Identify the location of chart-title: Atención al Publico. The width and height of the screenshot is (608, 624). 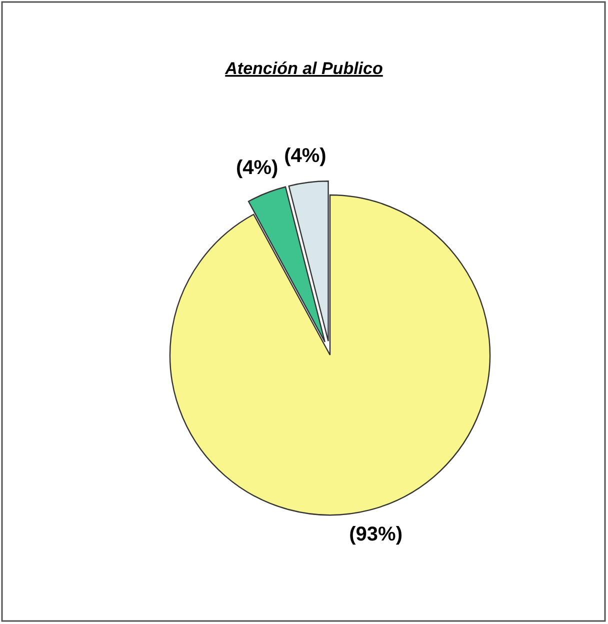
(303, 68).